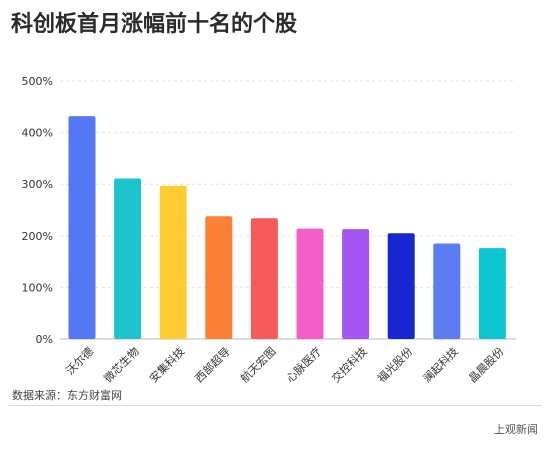  I want to click on y-tick-label: 0%, so click(44, 339).